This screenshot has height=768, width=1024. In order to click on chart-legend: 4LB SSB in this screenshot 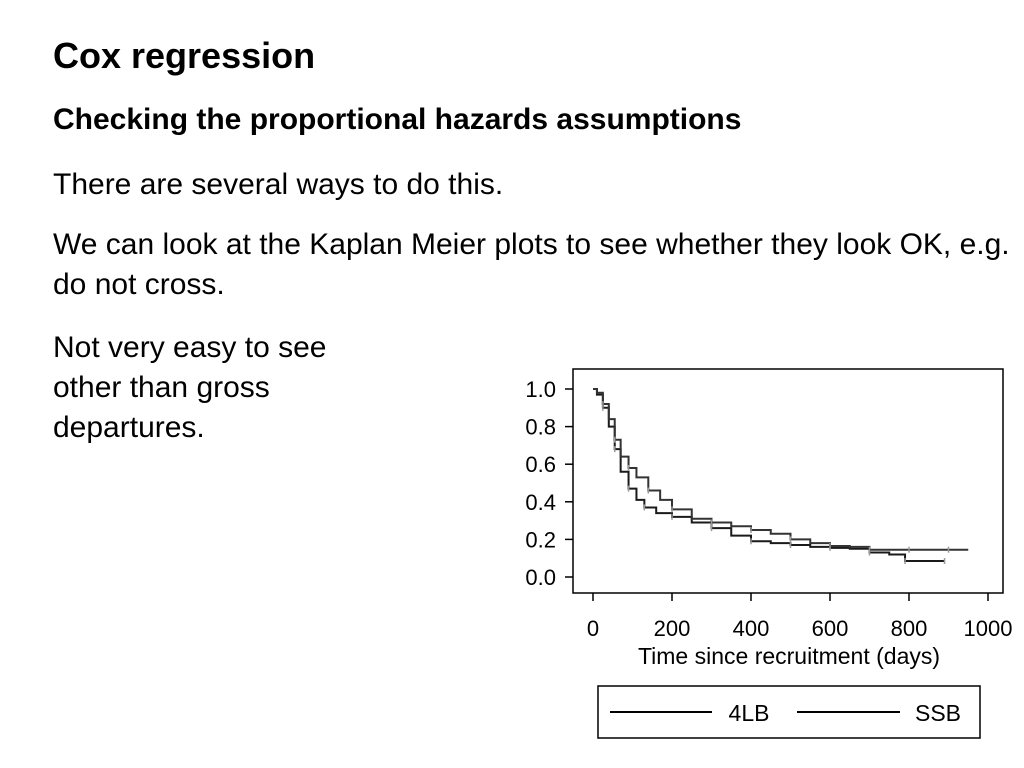, I will do `click(789, 712)`.